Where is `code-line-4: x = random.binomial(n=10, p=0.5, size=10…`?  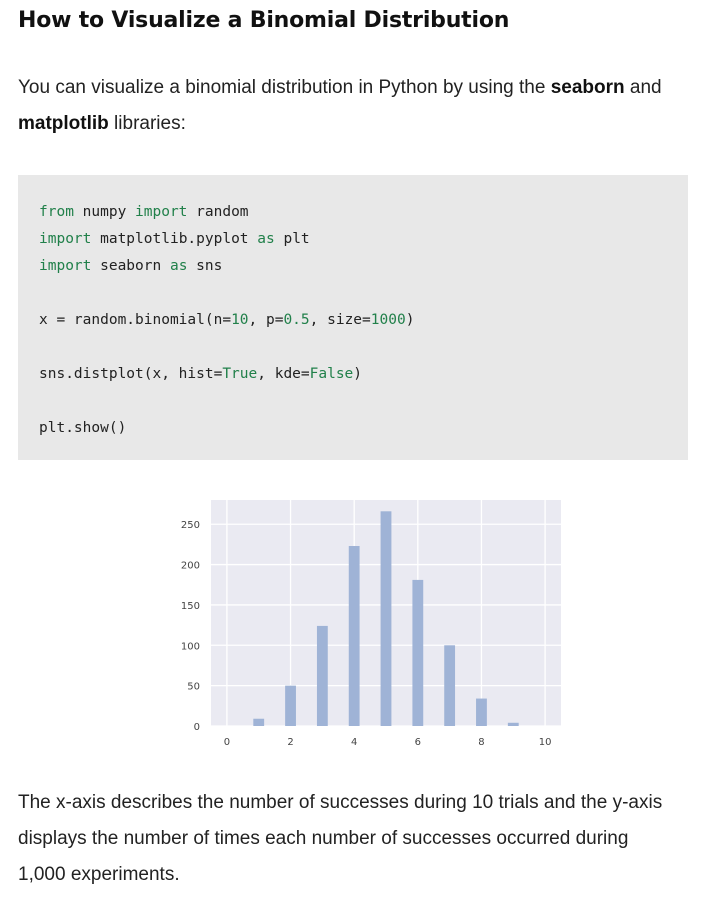
code-line-4: x = random.binomial(n=10, p=0.5, size=10… is located at coordinates (227, 320).